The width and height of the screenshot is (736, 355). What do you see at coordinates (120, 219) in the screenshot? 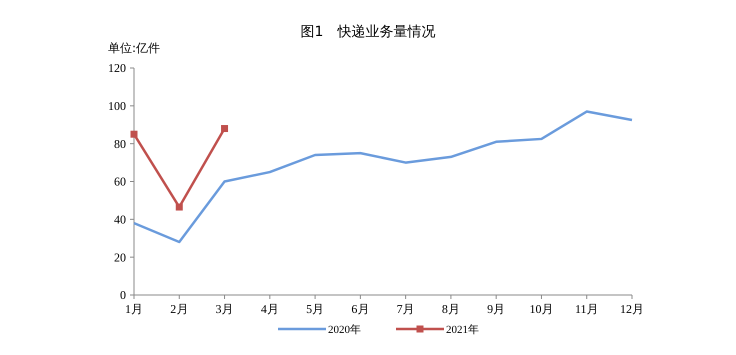
I see `y-tick-label: 40` at bounding box center [120, 219].